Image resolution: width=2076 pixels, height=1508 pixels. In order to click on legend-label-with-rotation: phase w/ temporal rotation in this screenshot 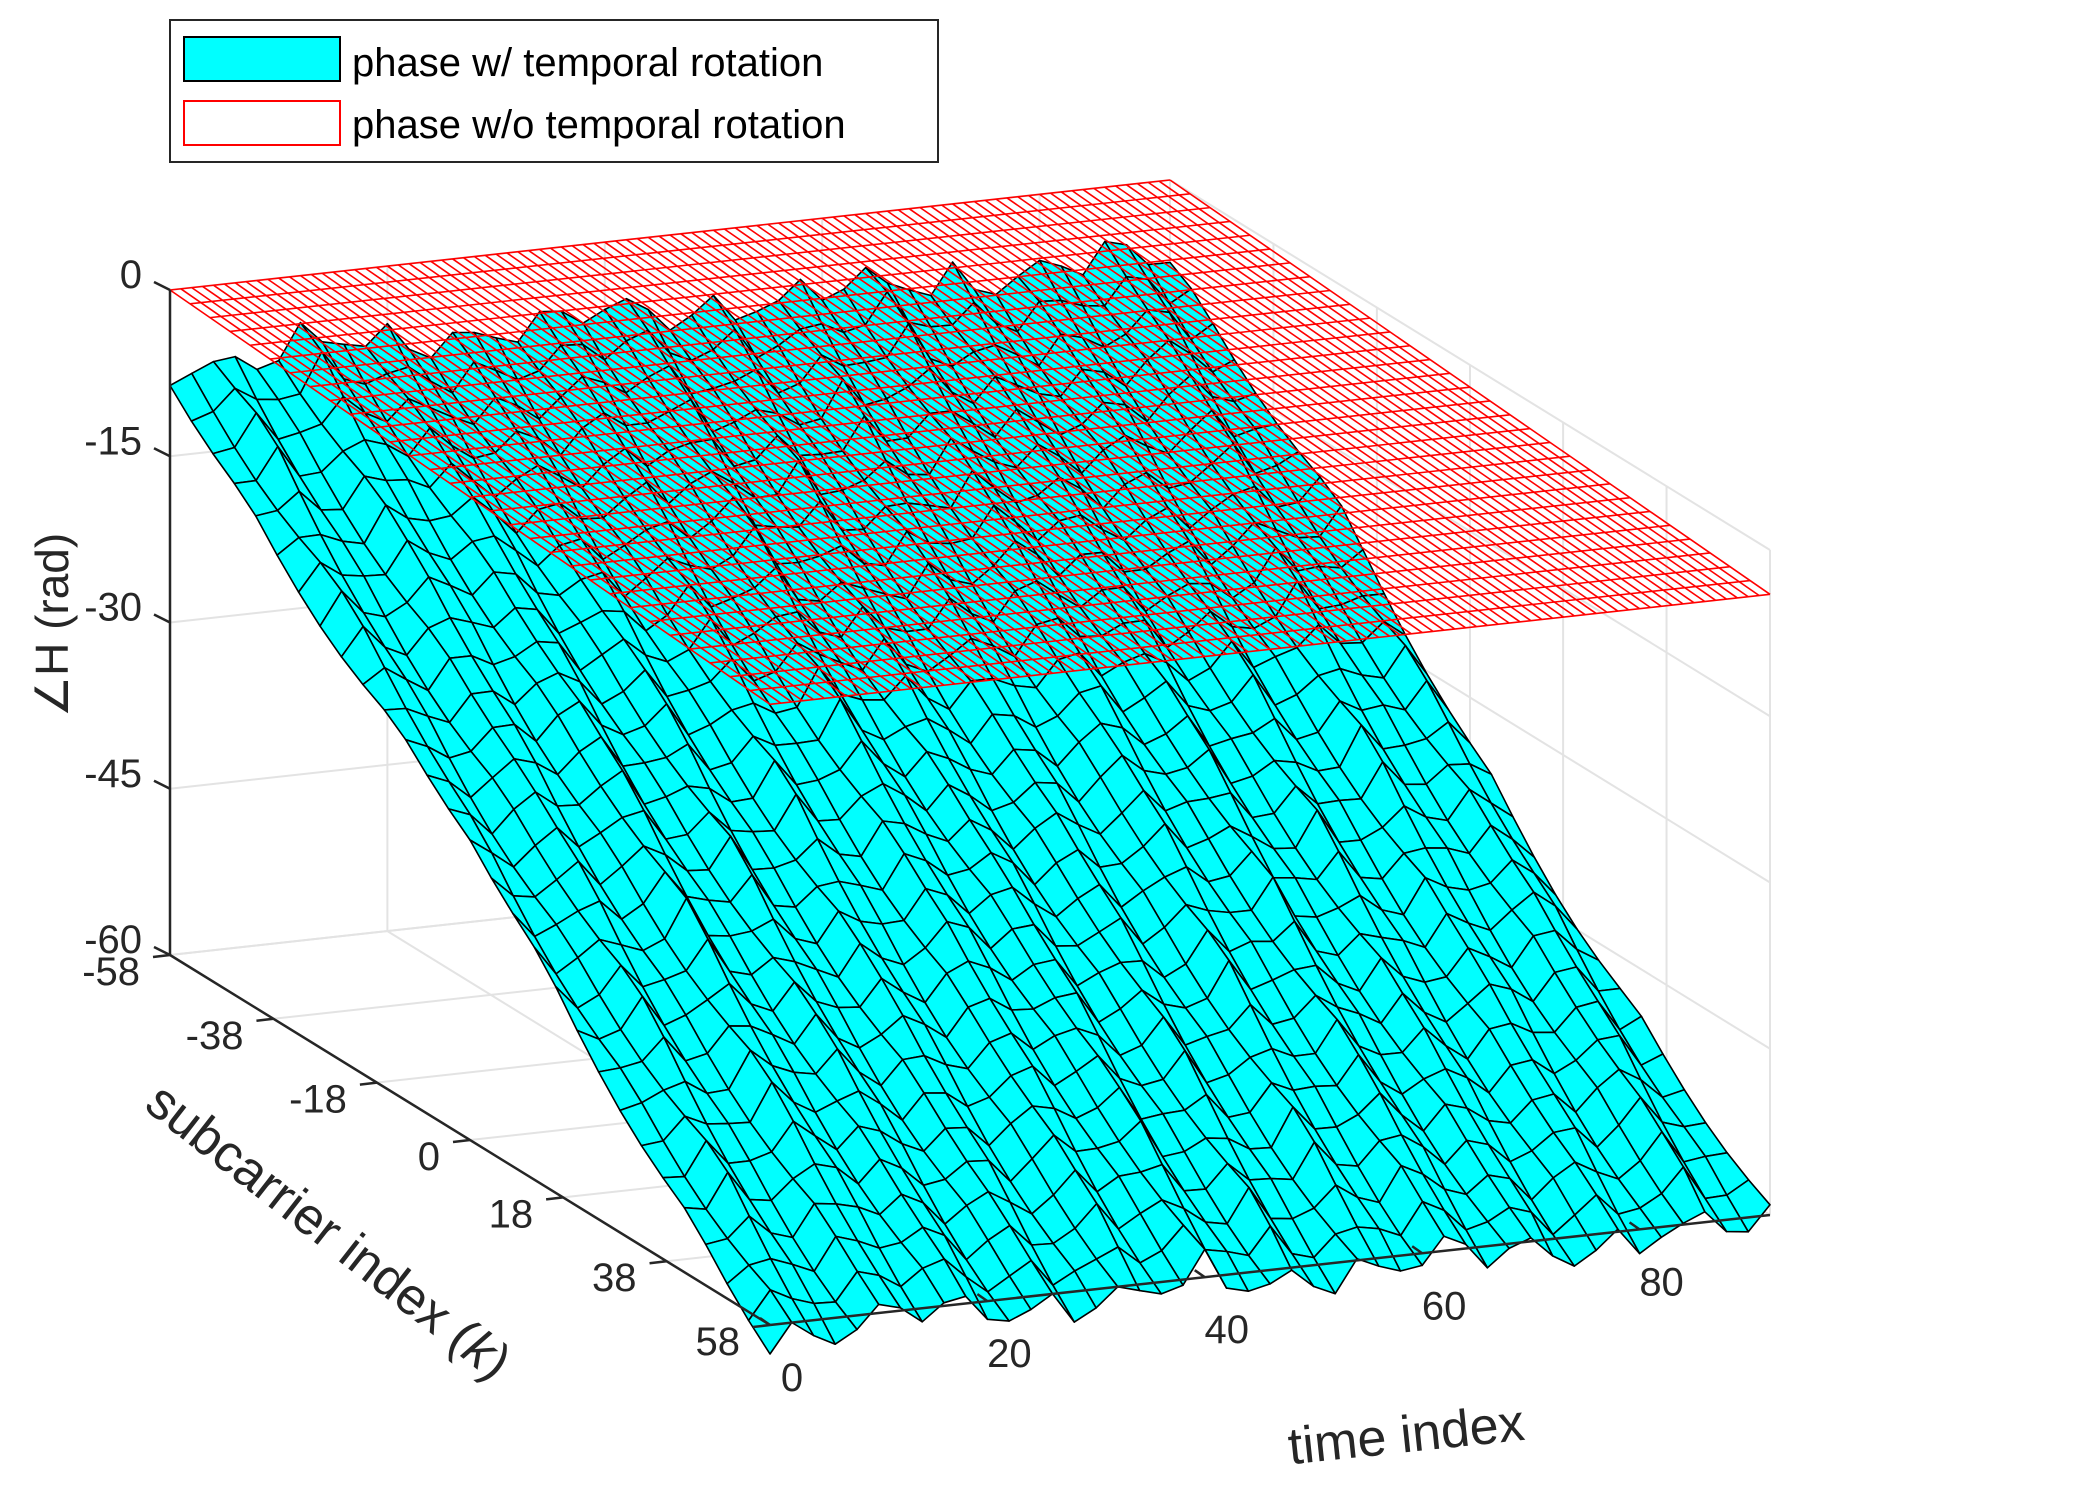, I will do `click(587, 63)`.